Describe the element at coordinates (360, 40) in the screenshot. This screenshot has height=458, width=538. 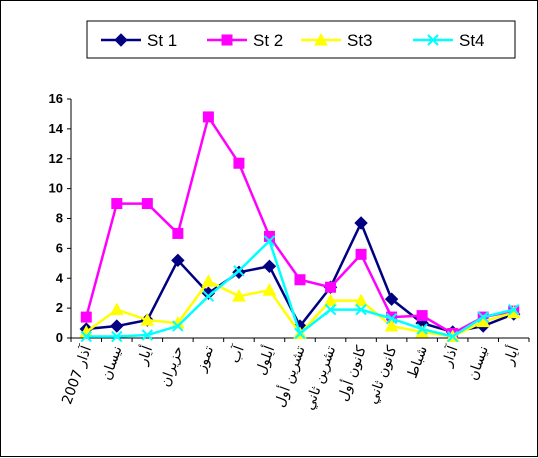
I see `legend-label: St3` at that location.